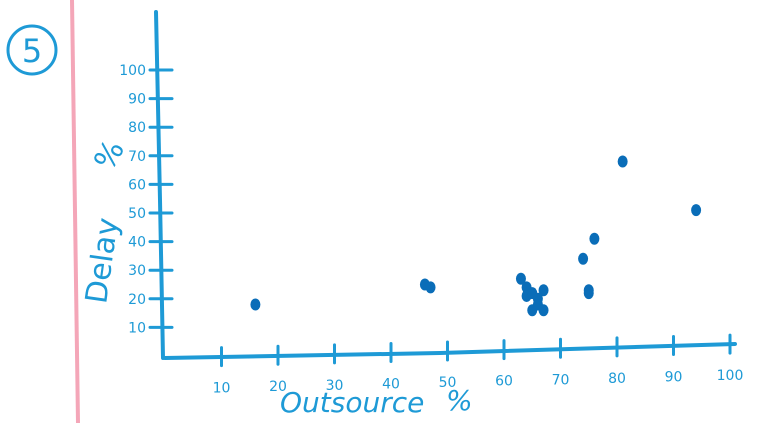 The height and width of the screenshot is (423, 766). I want to click on x-axis-ticks: 10 20 30 40 50 60 70 80 90 100, so click(478, 365).